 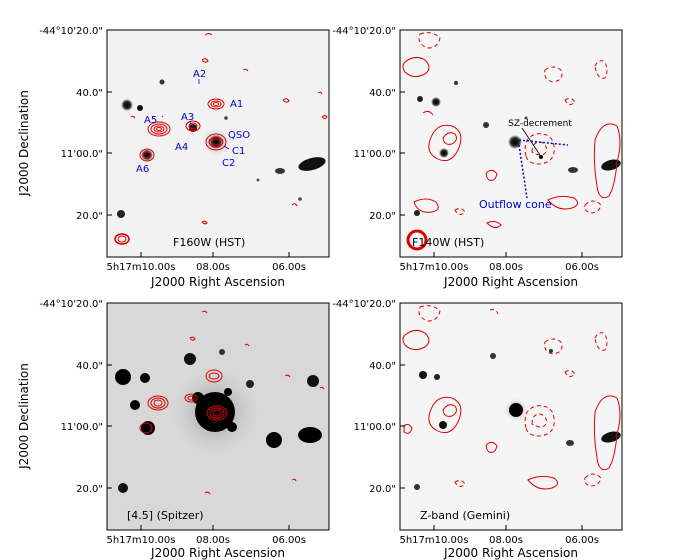 I want to click on contours-c, so click(x=232, y=402).